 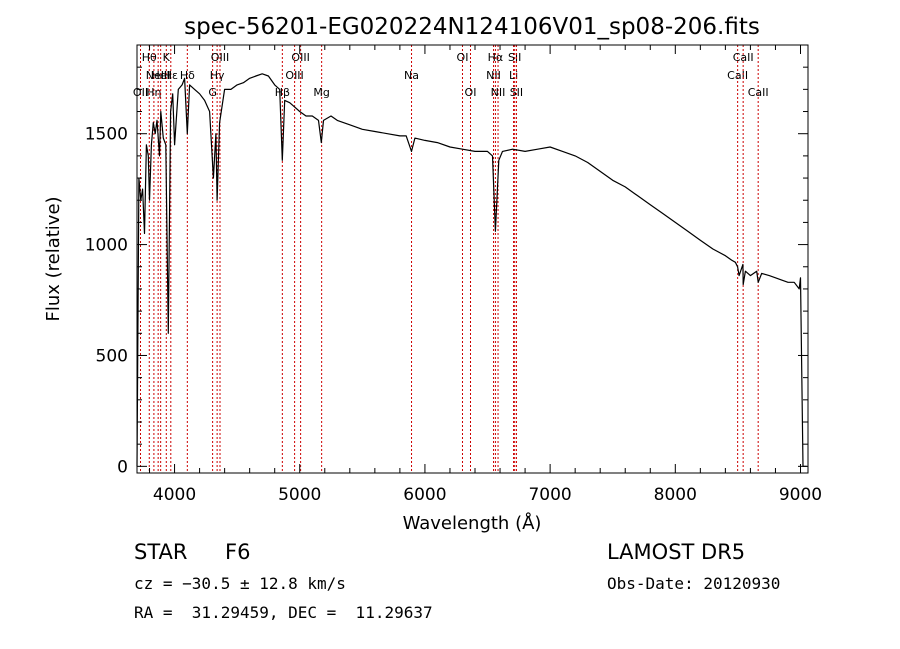 What do you see at coordinates (549, 495) in the screenshot?
I see `x-tick-label: 7000` at bounding box center [549, 495].